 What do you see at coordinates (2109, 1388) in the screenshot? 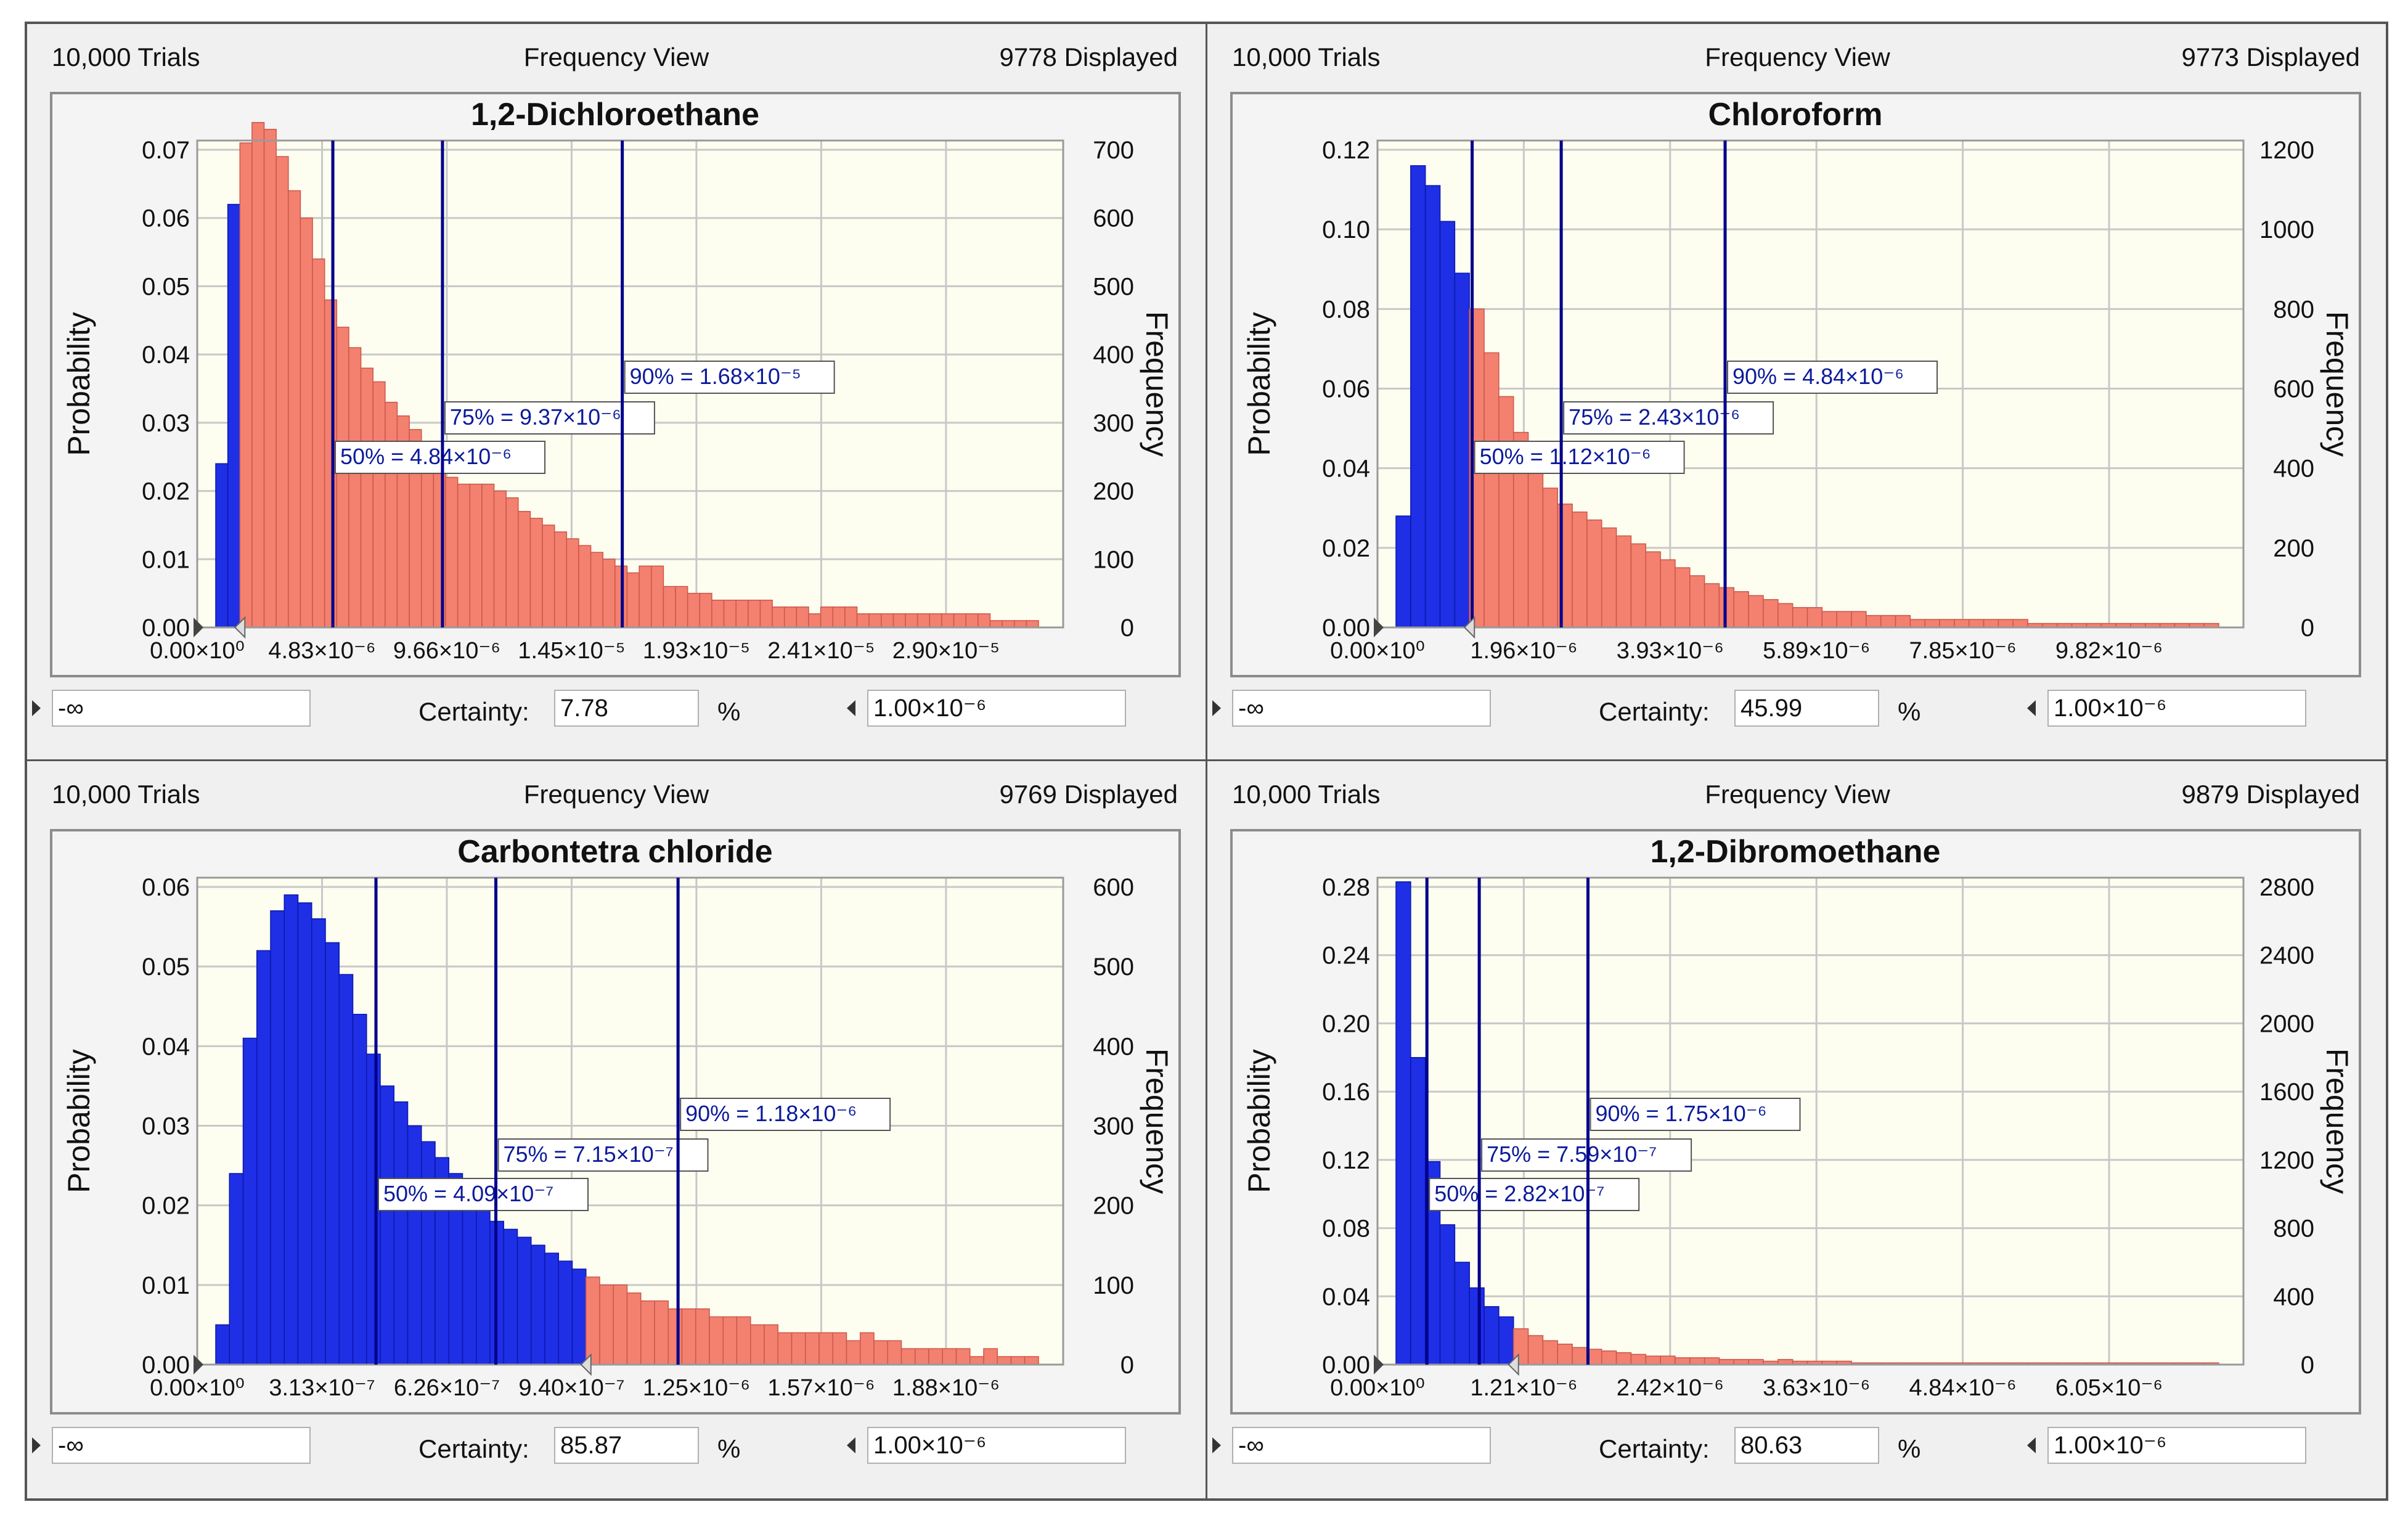
I see `x-tick-label: 6.05×10⁻⁶` at bounding box center [2109, 1388].